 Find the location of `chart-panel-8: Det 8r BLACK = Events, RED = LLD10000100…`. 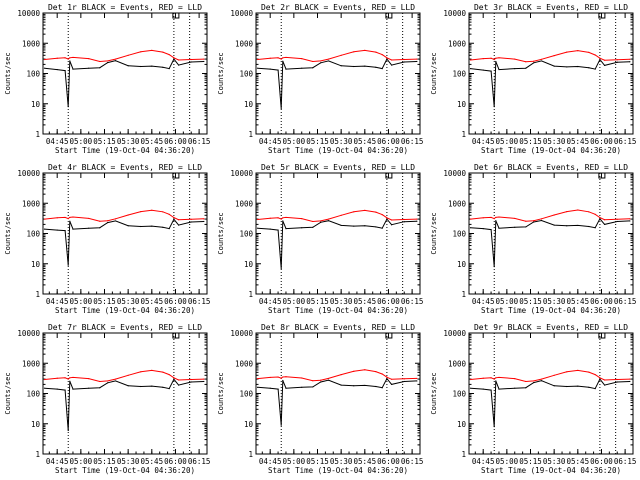

chart-panel-8: Det 8r BLACK = Events, RED = LLD10000100… is located at coordinates (320, 399).